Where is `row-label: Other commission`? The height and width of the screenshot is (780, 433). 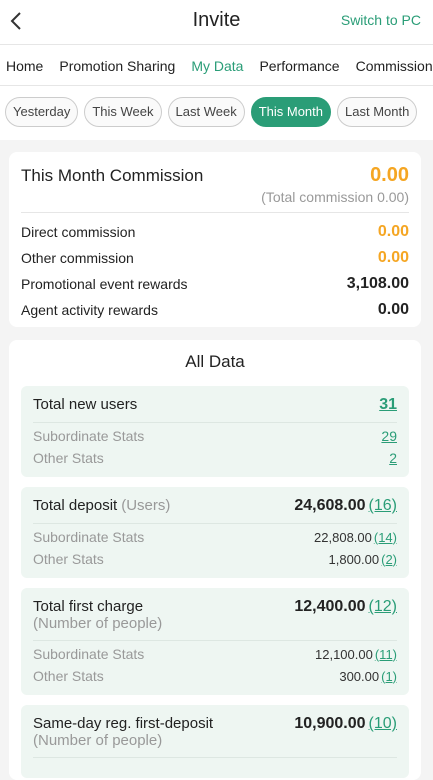 row-label: Other commission is located at coordinates (77, 258).